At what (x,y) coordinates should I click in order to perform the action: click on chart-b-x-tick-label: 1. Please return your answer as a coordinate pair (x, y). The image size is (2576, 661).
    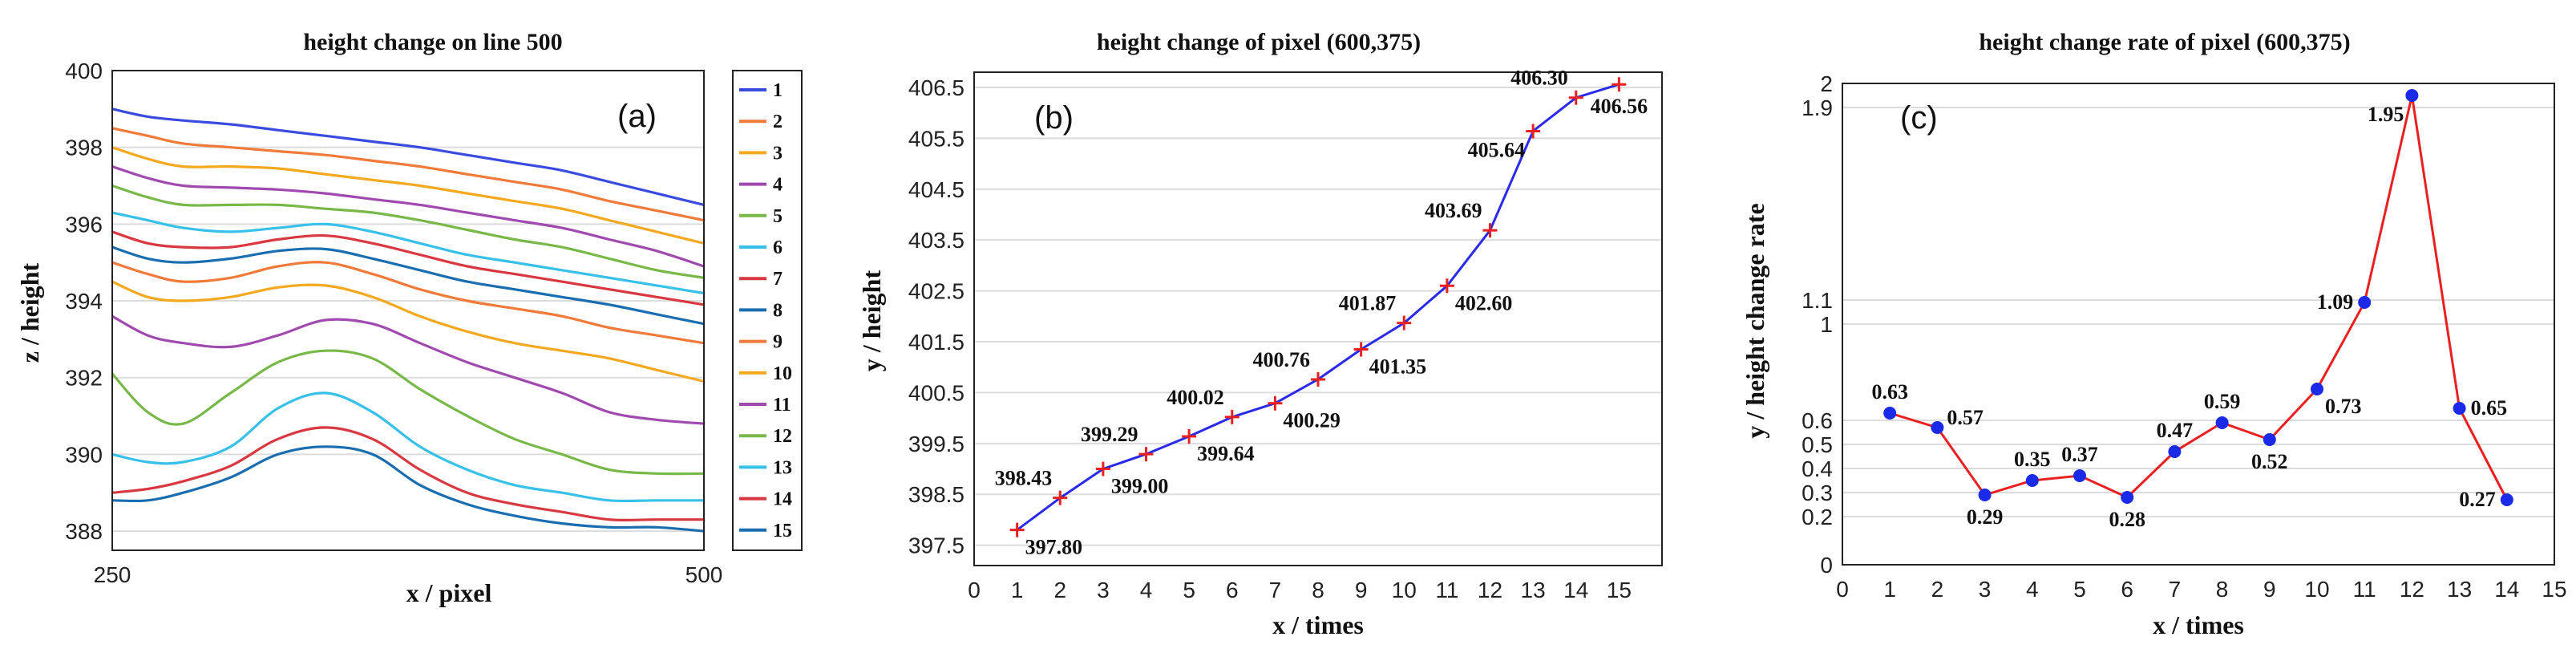
    Looking at the image, I should click on (1017, 590).